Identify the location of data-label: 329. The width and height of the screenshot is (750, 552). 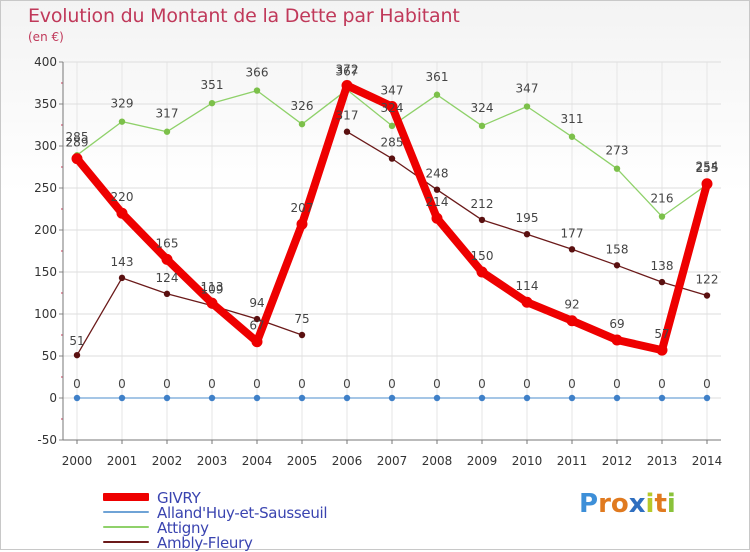
(122, 104).